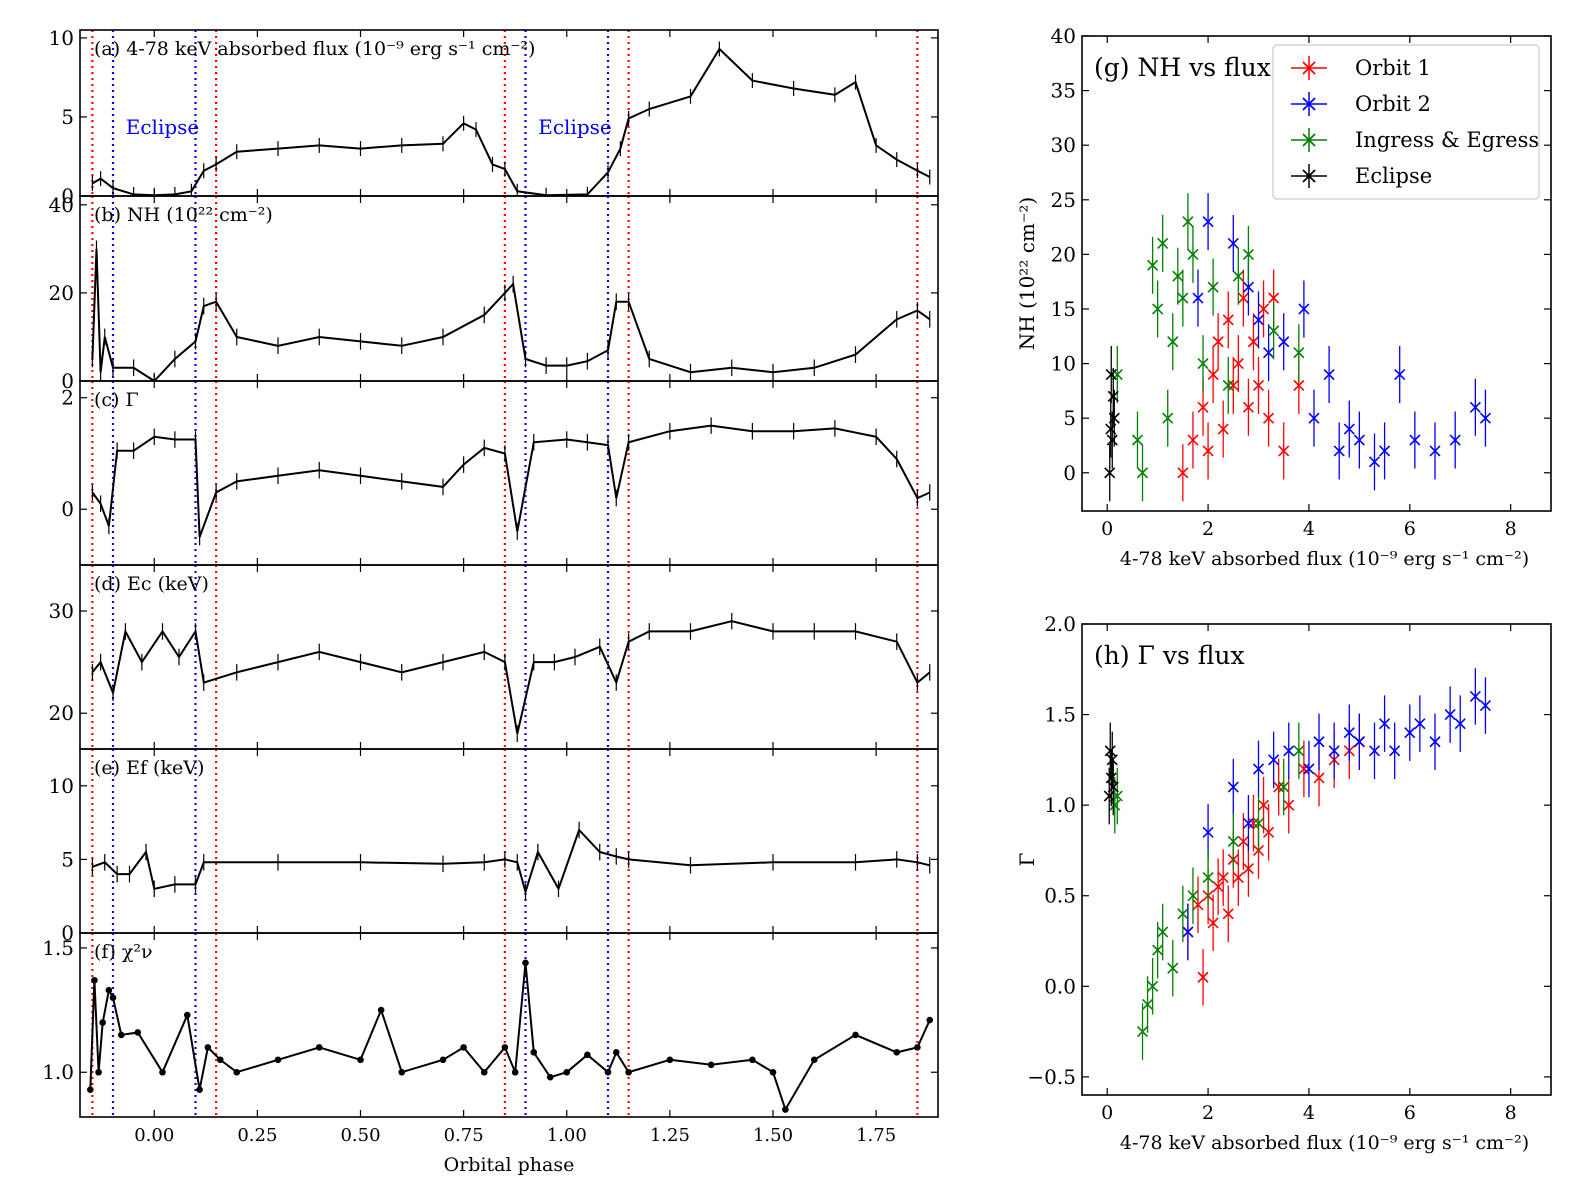  Describe the element at coordinates (494, 846) in the screenshot. I see `panel-e: 0 5 10 (e) Ef (keV)` at that location.